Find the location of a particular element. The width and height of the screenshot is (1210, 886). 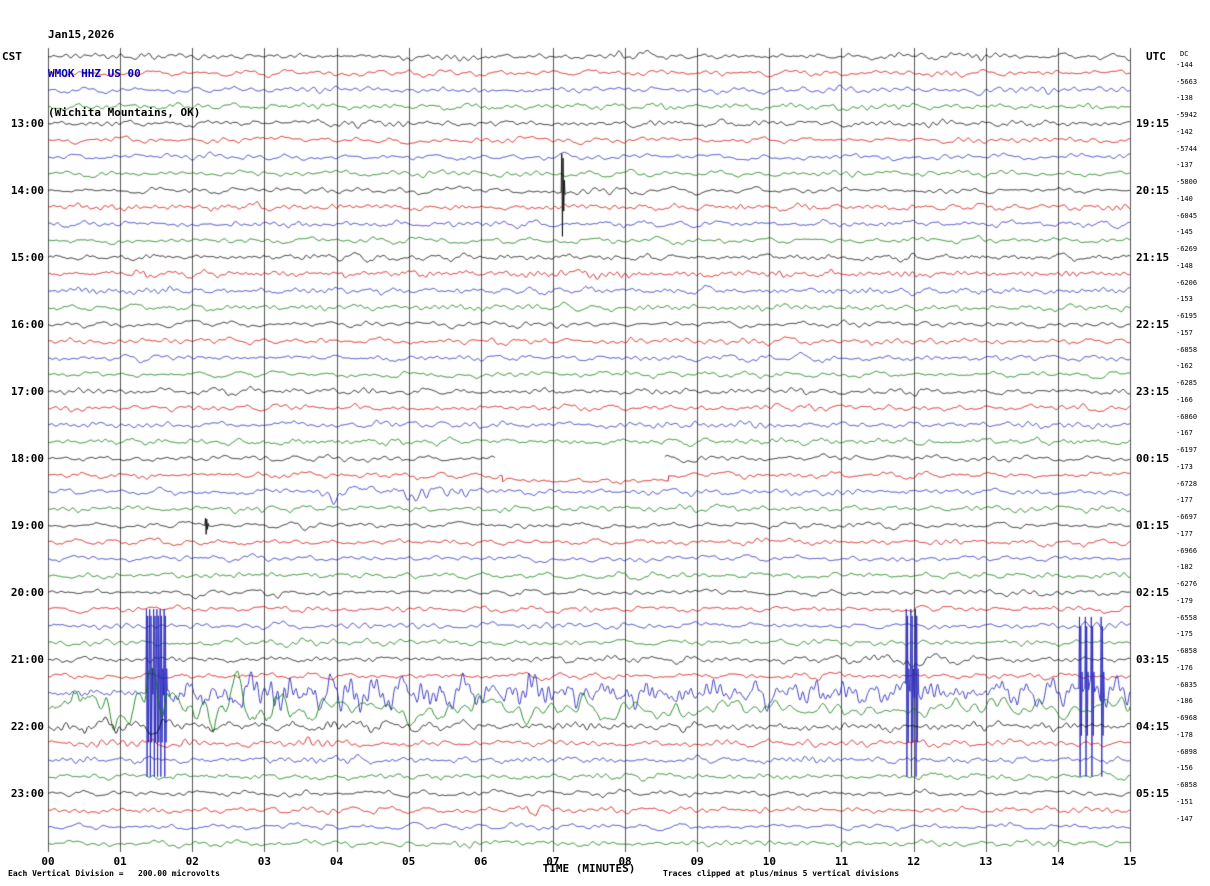

dc-value: -151 is located at coordinates (1184, 801).